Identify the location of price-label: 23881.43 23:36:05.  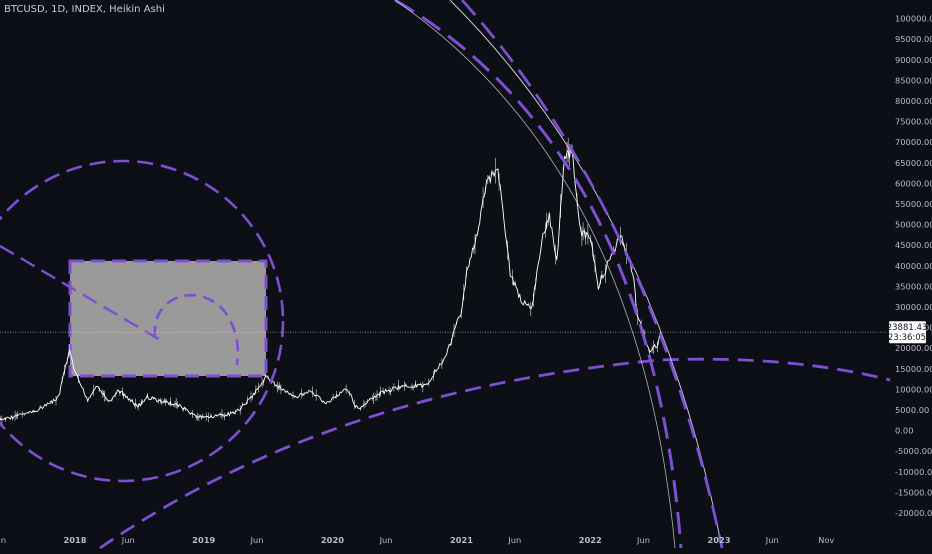
(907, 332).